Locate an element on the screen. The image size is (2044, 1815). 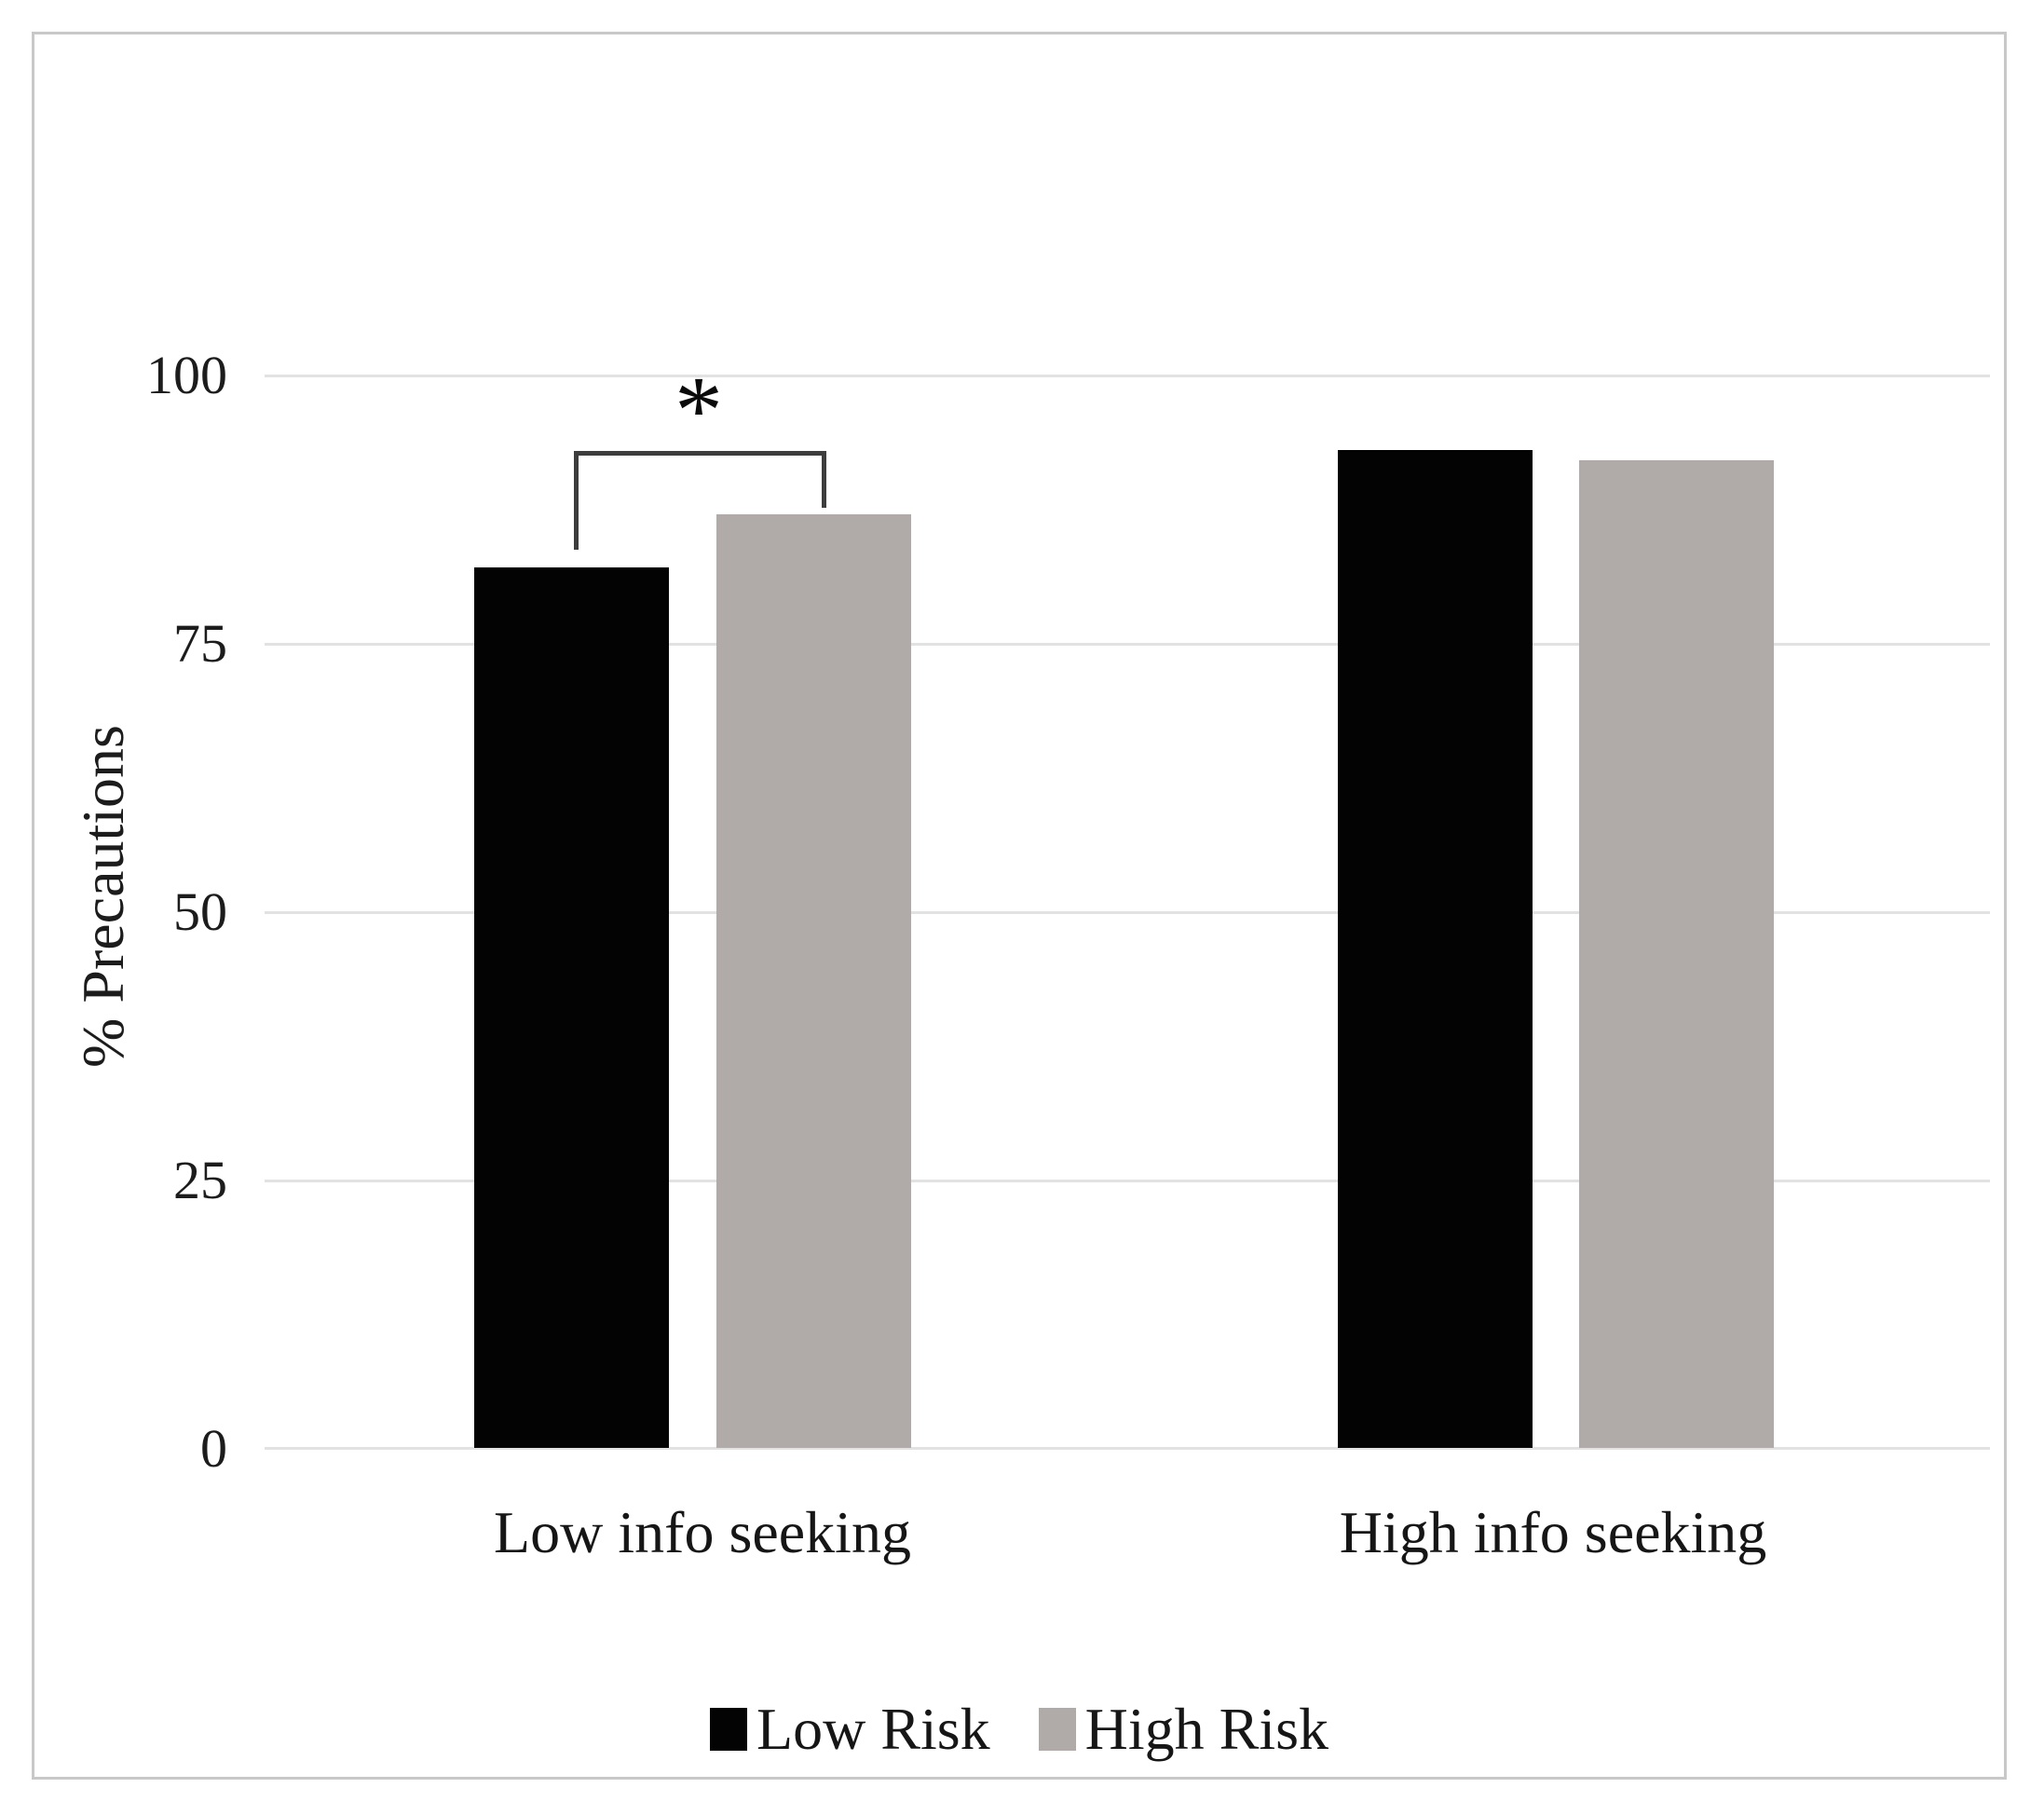
y-tick-label: 100 is located at coordinates (186, 375).